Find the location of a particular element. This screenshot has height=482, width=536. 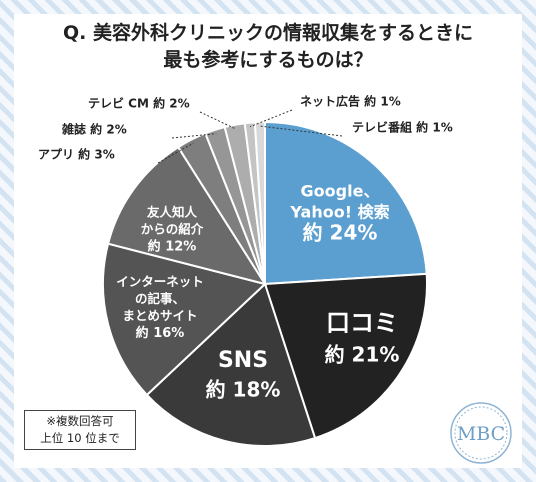

slice-label-internet: の記事、 is located at coordinates (160, 298).